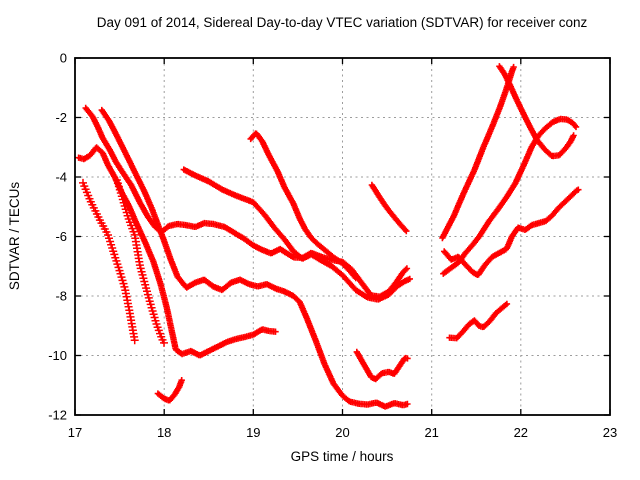 The width and height of the screenshot is (640, 480). What do you see at coordinates (521, 432) in the screenshot?
I see `x-tick-label: 22` at bounding box center [521, 432].